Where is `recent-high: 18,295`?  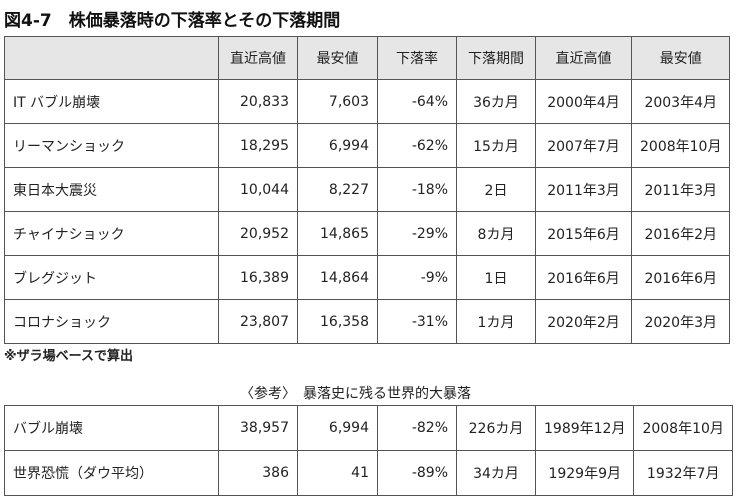 recent-high: 18,295 is located at coordinates (258, 145).